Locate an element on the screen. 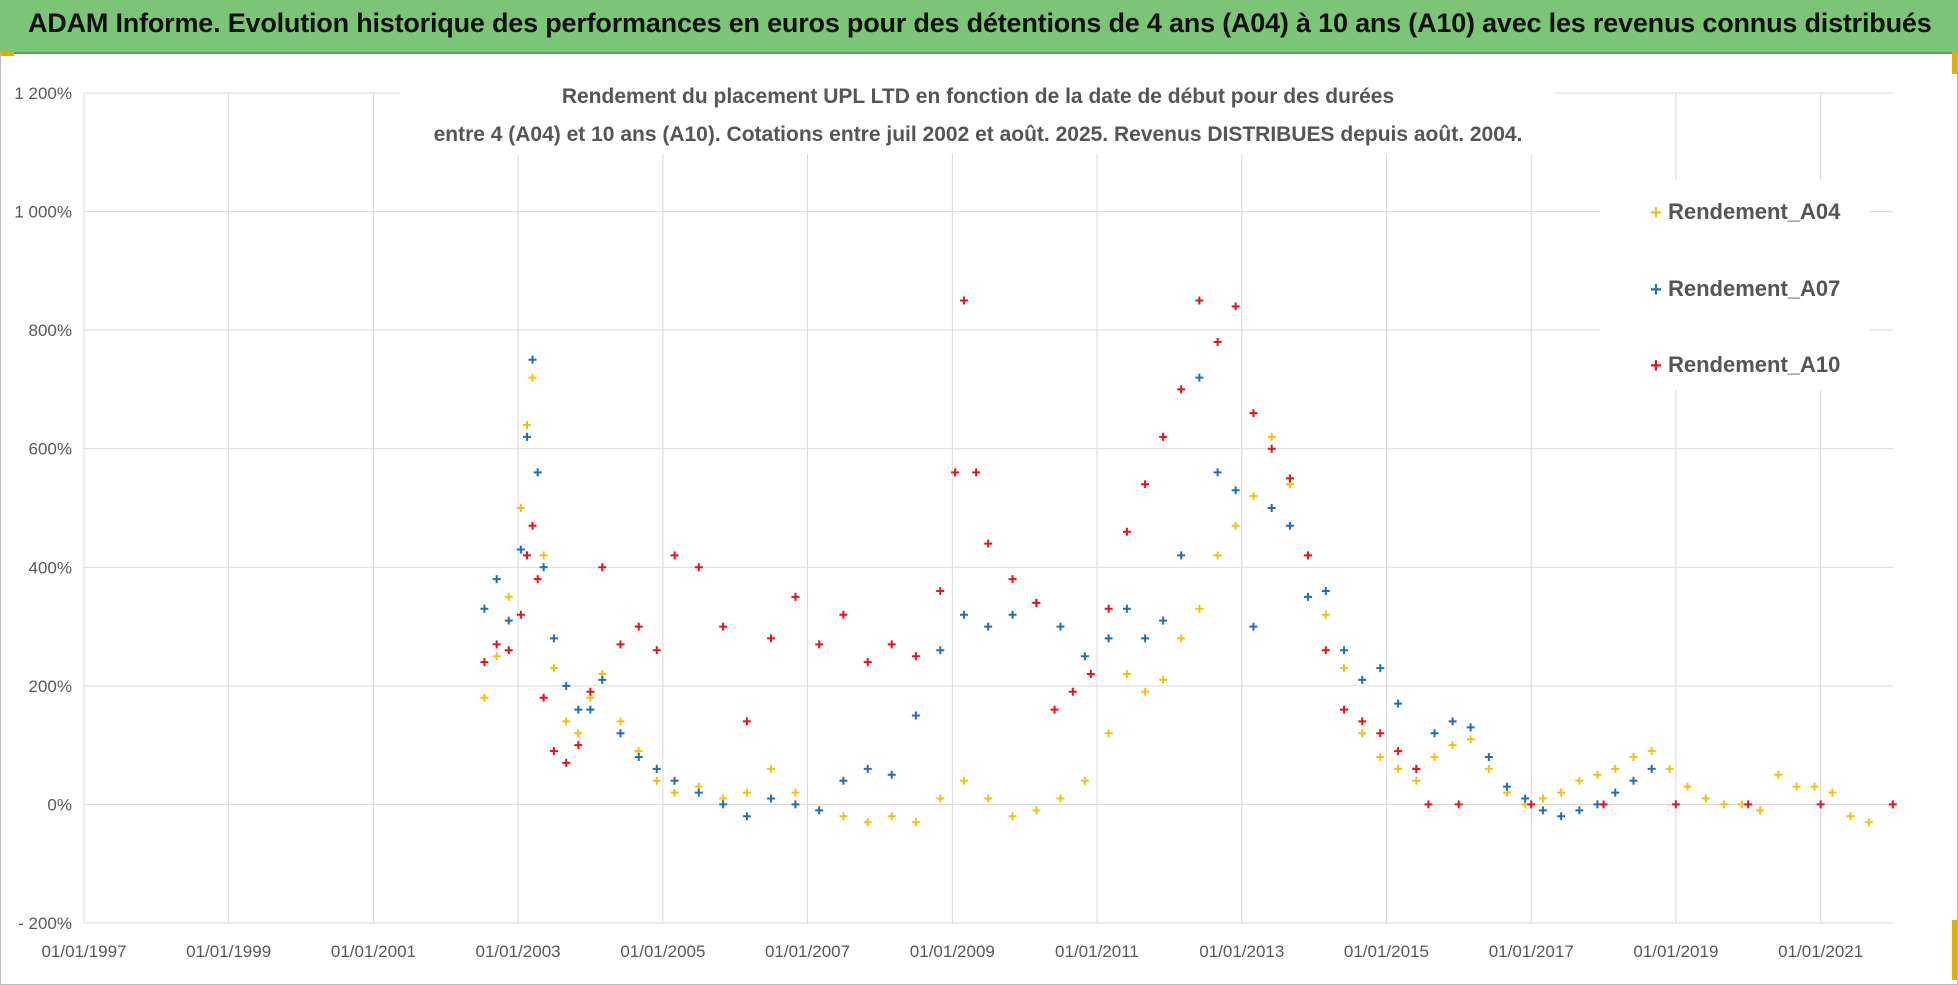  legend-marker-a04: + is located at coordinates (1656, 213).